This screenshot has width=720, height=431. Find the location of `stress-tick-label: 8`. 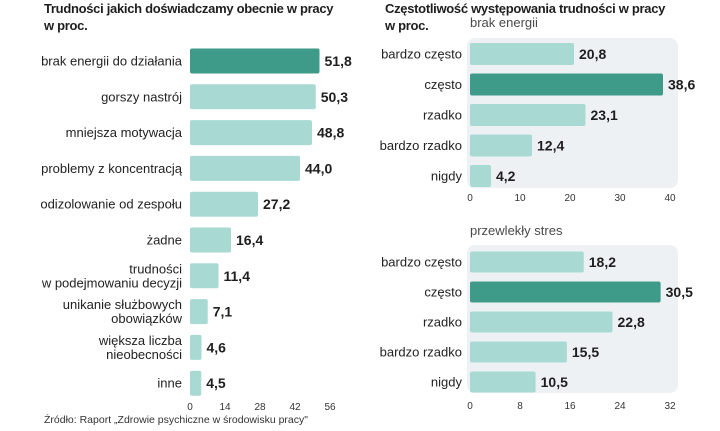

stress-tick-label: 8 is located at coordinates (520, 406).